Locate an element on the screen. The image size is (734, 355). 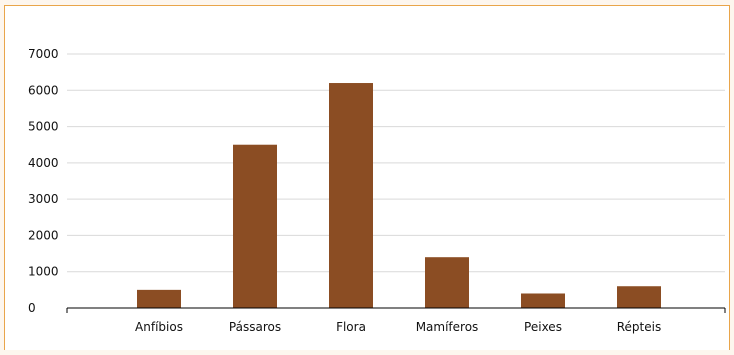
y-tick-label: 5000 is located at coordinates (43, 127).